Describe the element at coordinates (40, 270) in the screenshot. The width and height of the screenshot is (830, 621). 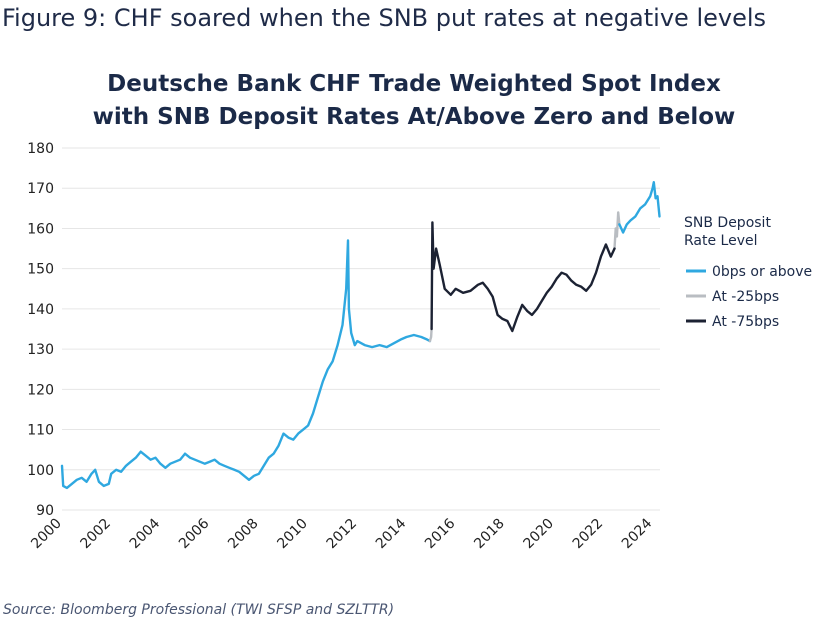
I see `y-tick-label: 150` at that location.